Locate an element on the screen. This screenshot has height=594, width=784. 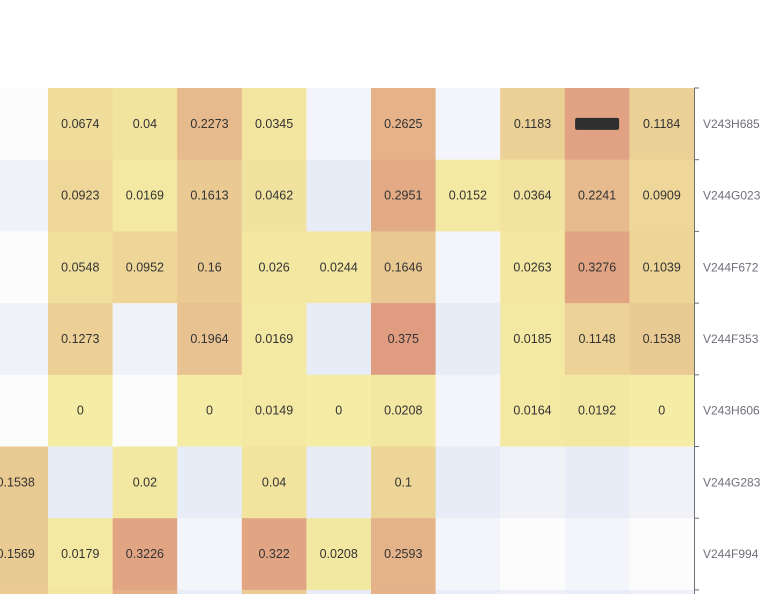
cell-label: 0.0192 is located at coordinates (597, 411).